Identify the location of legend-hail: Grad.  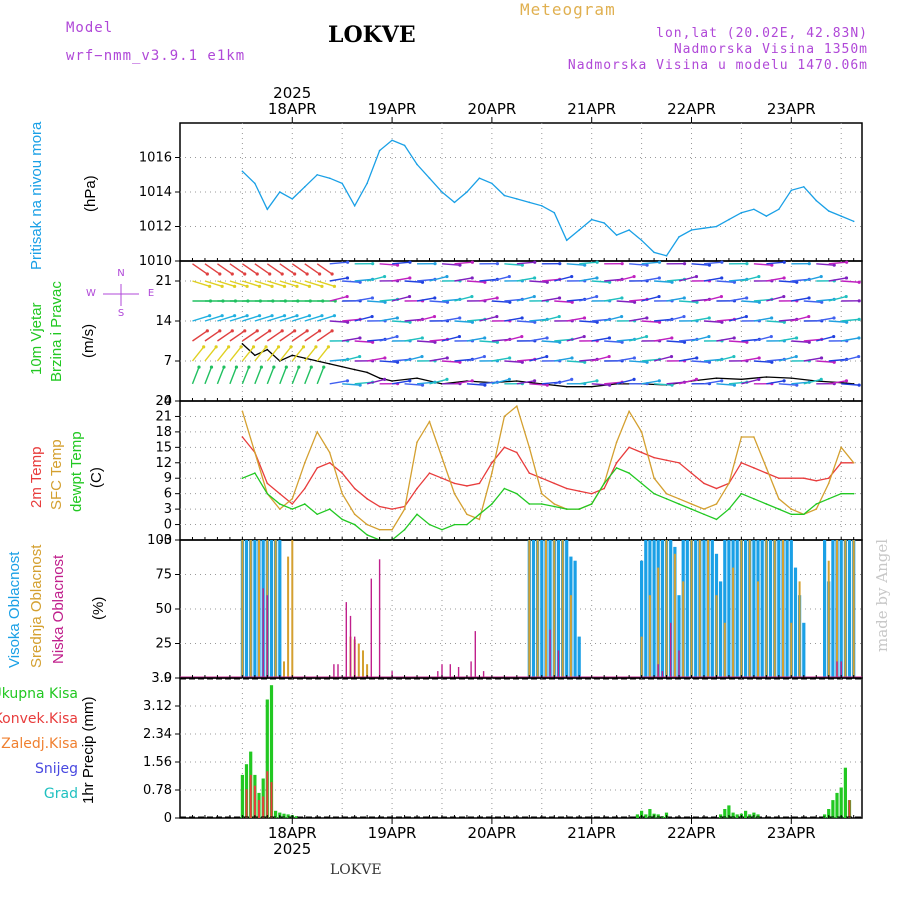
(60, 794).